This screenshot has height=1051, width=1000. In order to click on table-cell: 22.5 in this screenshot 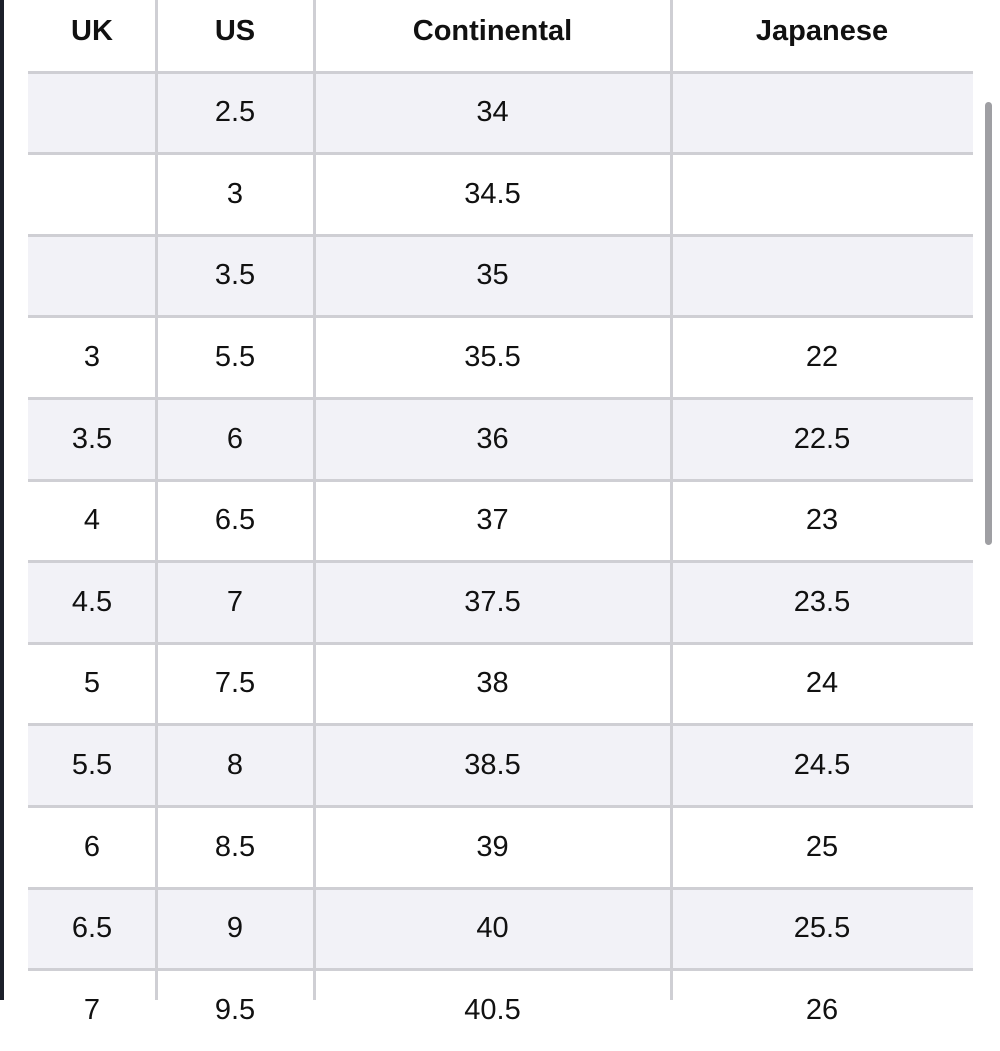, I will do `click(822, 438)`.